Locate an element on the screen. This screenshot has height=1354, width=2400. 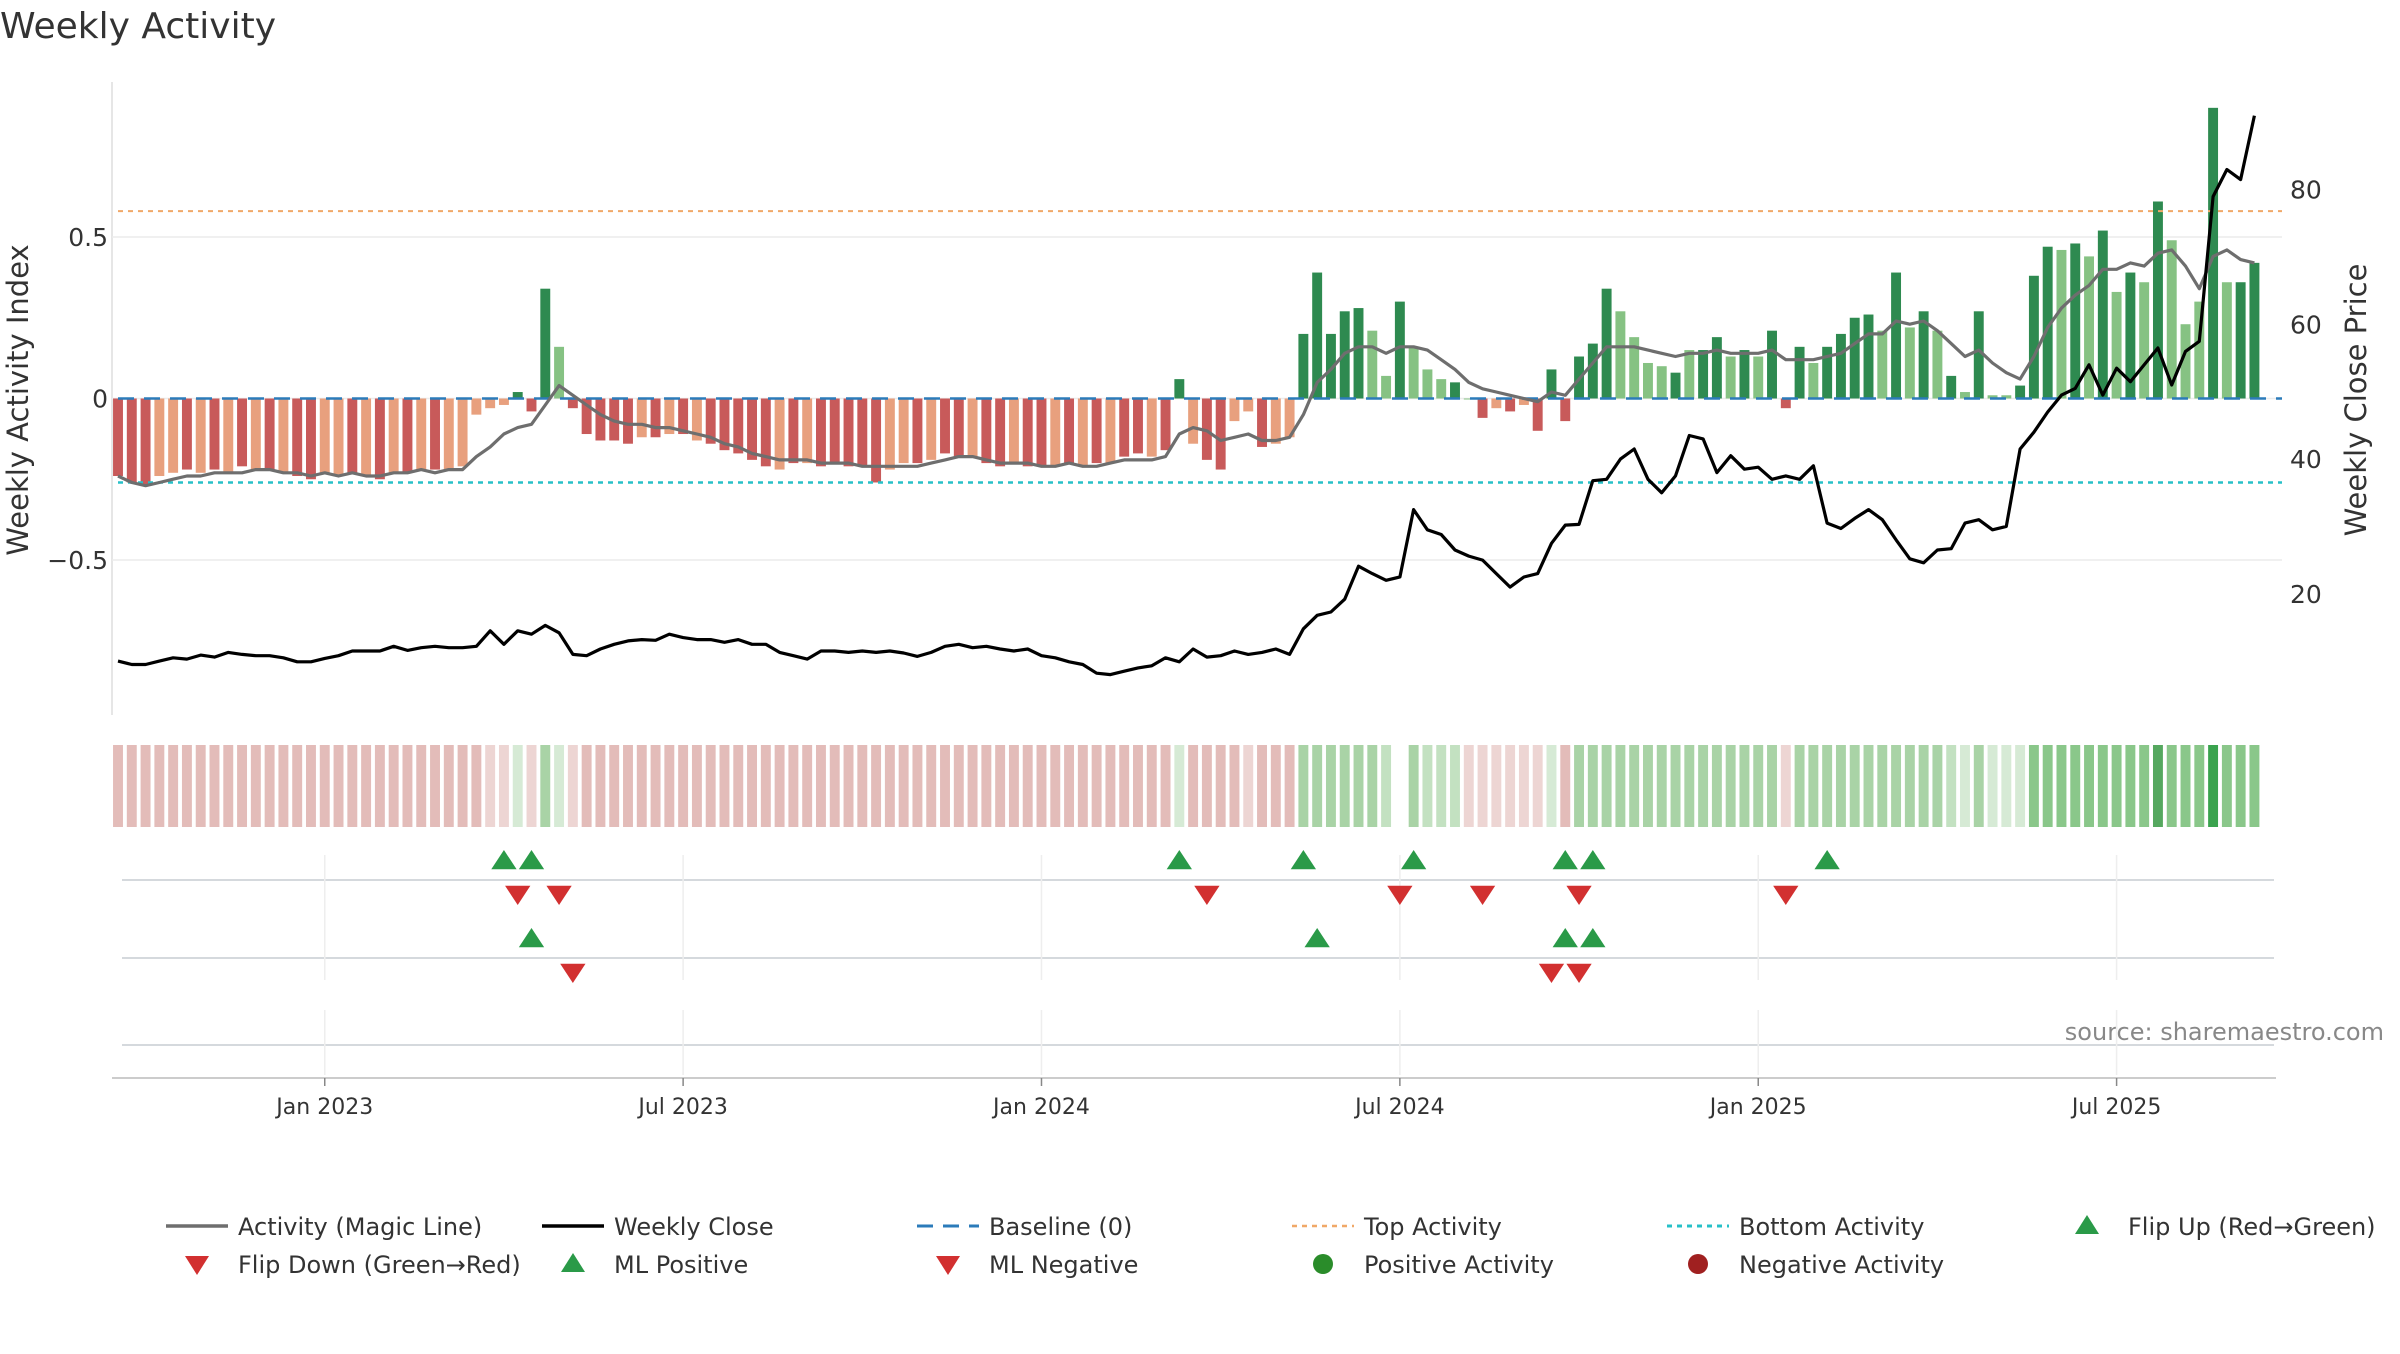
heat-strip is located at coordinates (1186, 786).